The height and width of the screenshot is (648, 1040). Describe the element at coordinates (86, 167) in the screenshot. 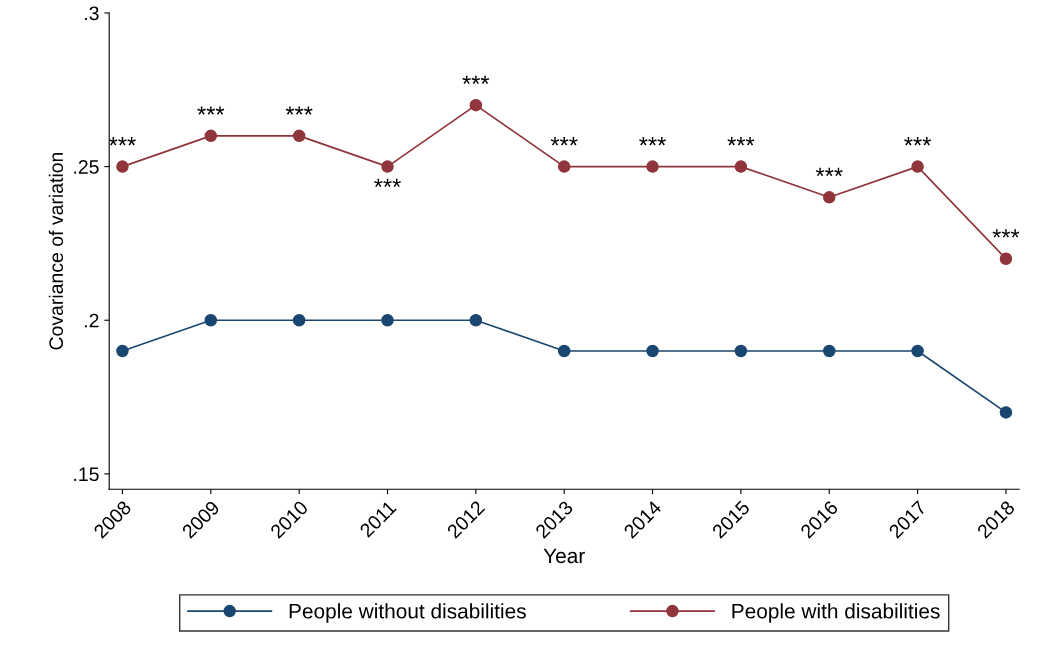

I see `y-tick-label: .25` at that location.